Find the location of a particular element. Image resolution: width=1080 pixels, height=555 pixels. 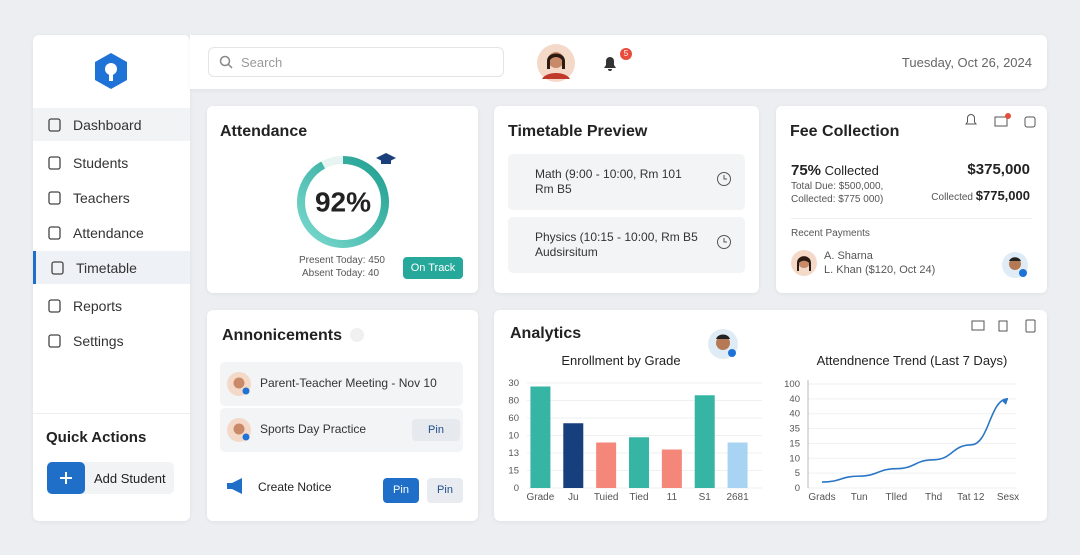

y-tick-label: 13 is located at coordinates (513, 453).